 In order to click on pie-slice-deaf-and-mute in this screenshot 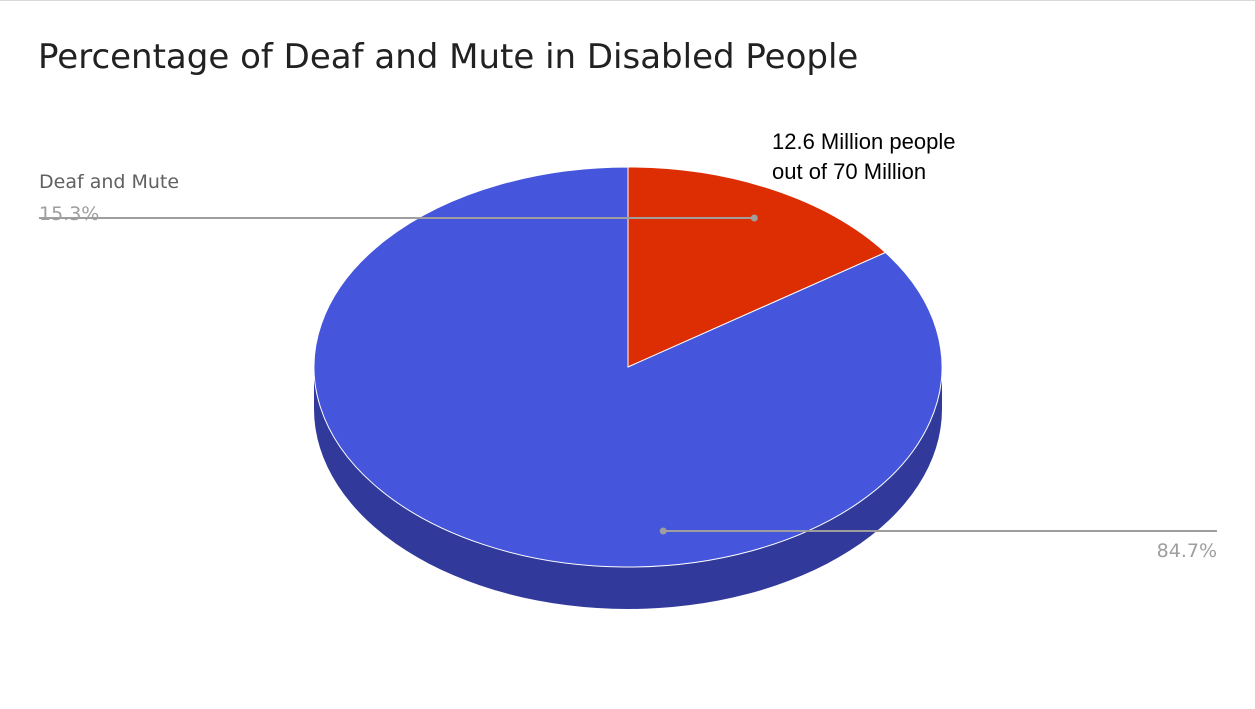, I will do `click(757, 267)`.